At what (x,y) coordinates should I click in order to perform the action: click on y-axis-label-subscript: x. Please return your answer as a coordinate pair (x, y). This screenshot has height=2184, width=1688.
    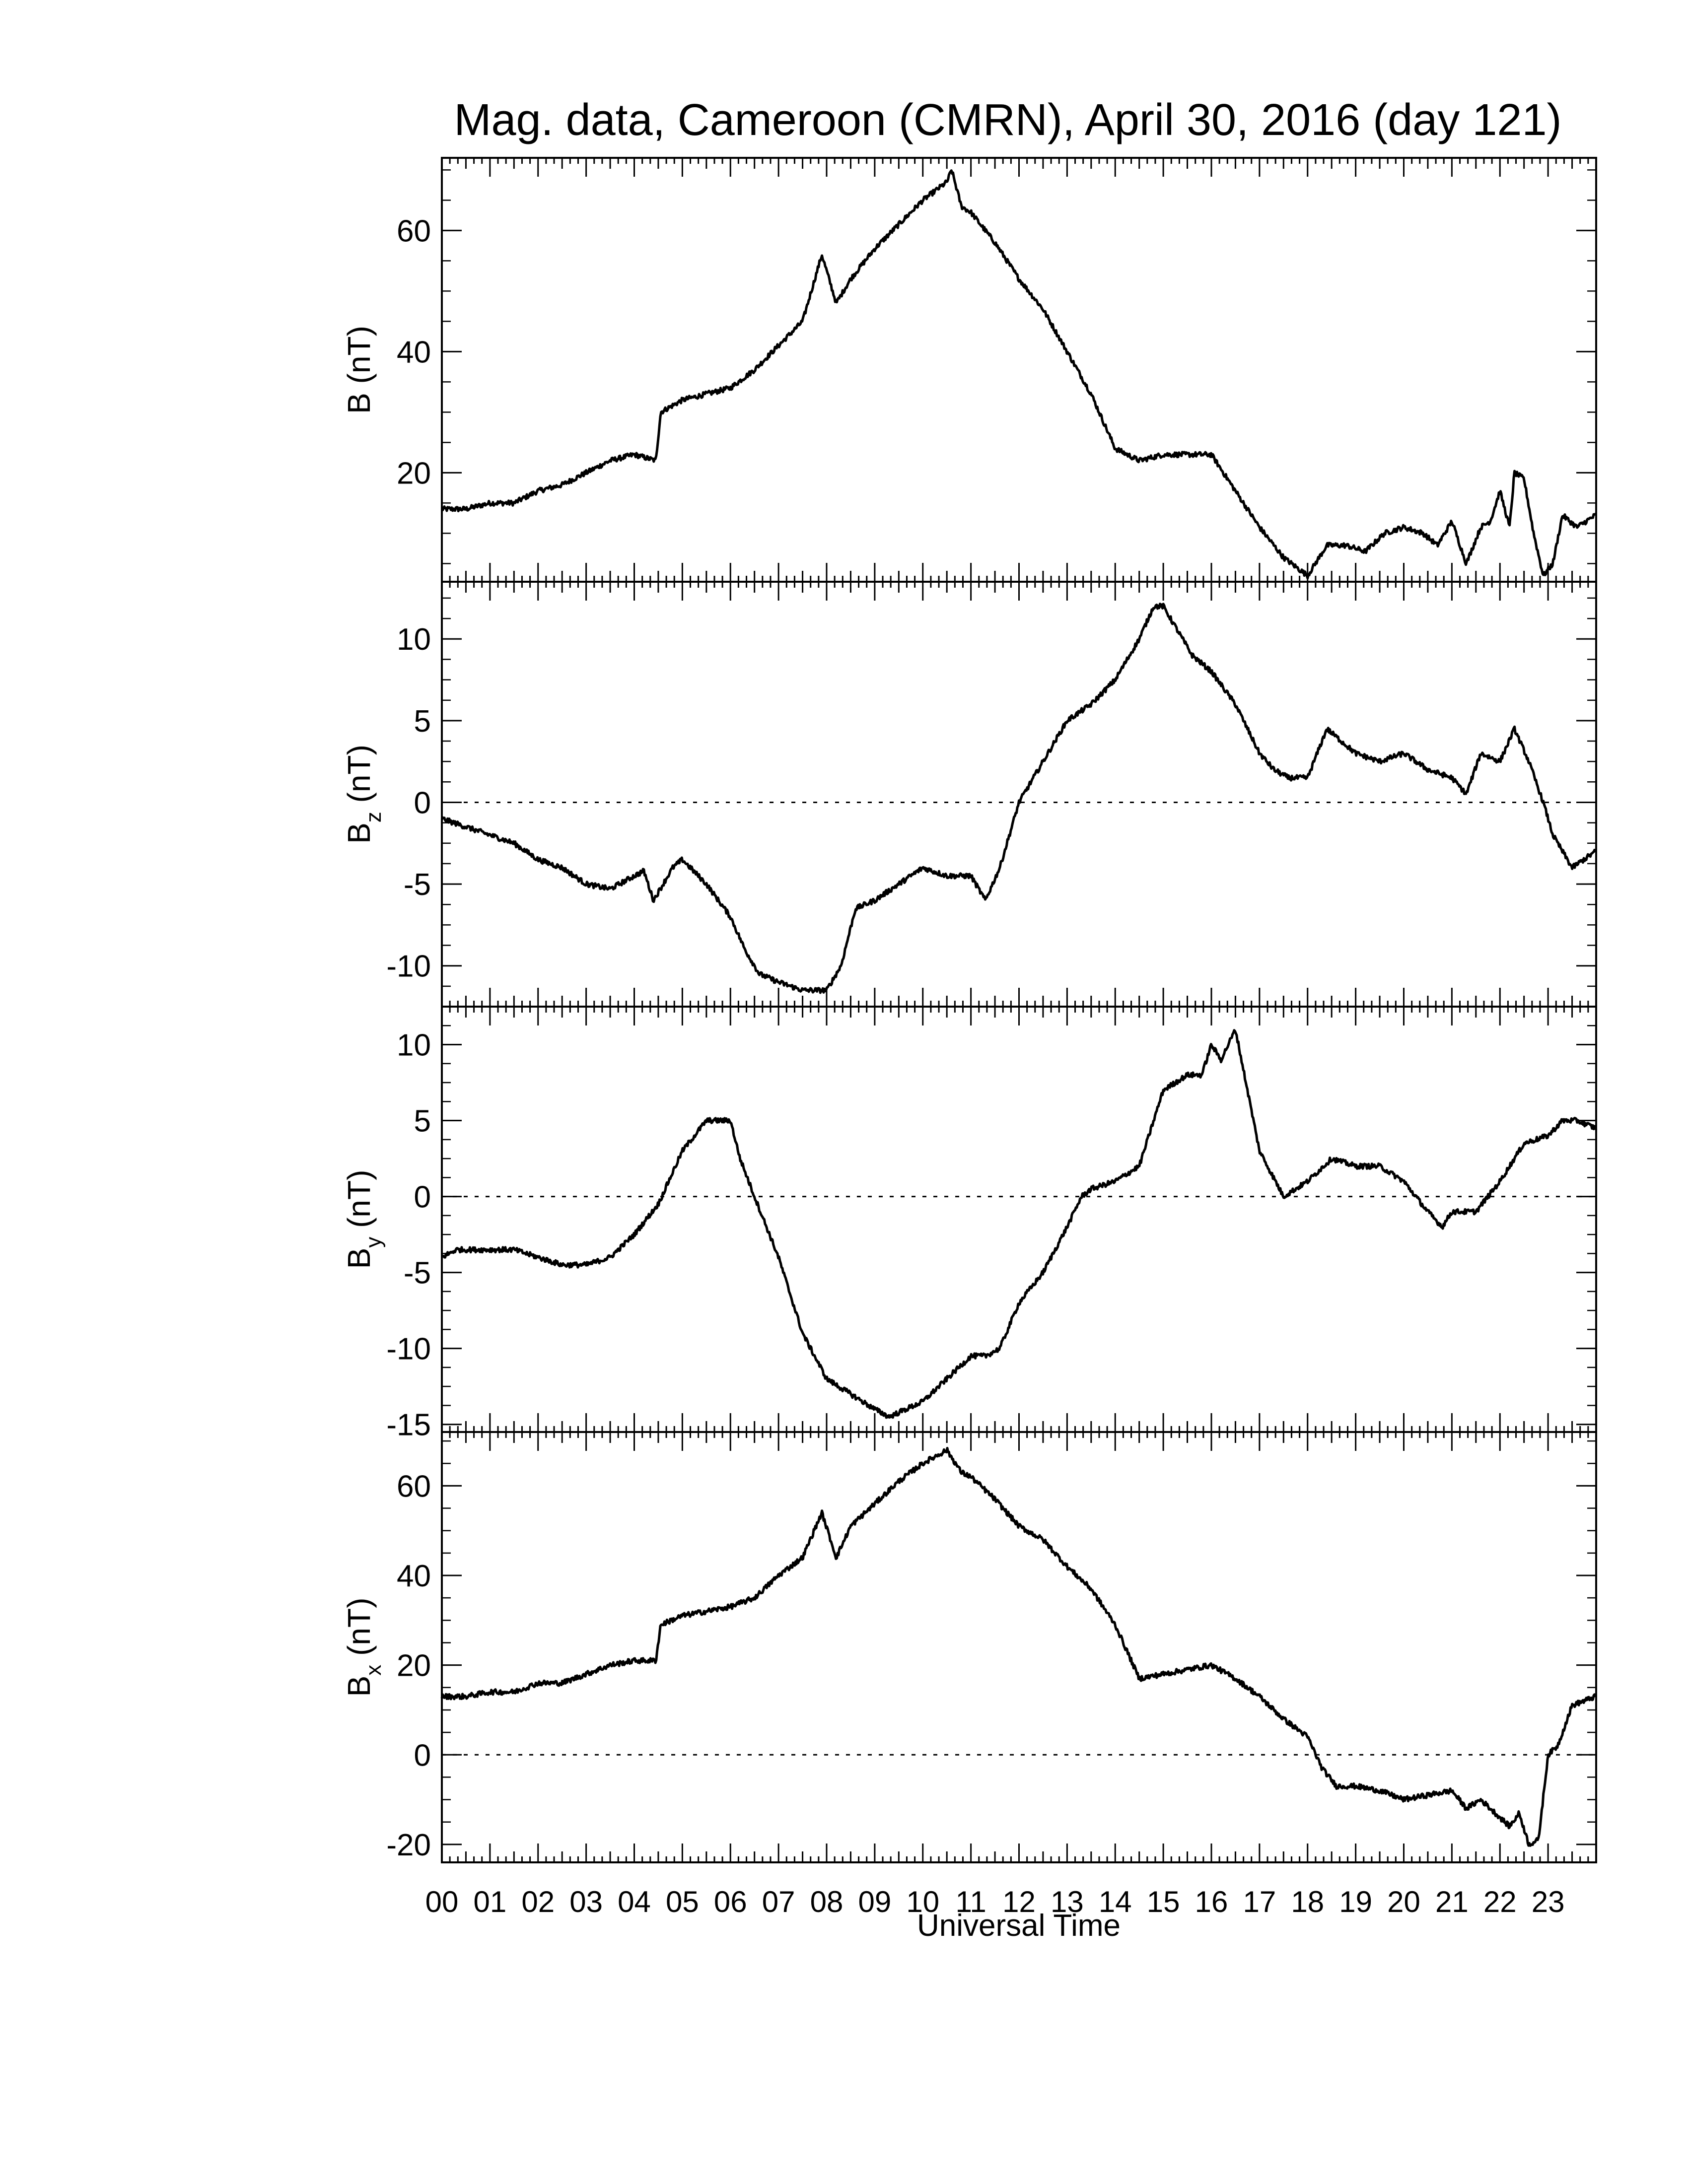
    Looking at the image, I should click on (373, 1670).